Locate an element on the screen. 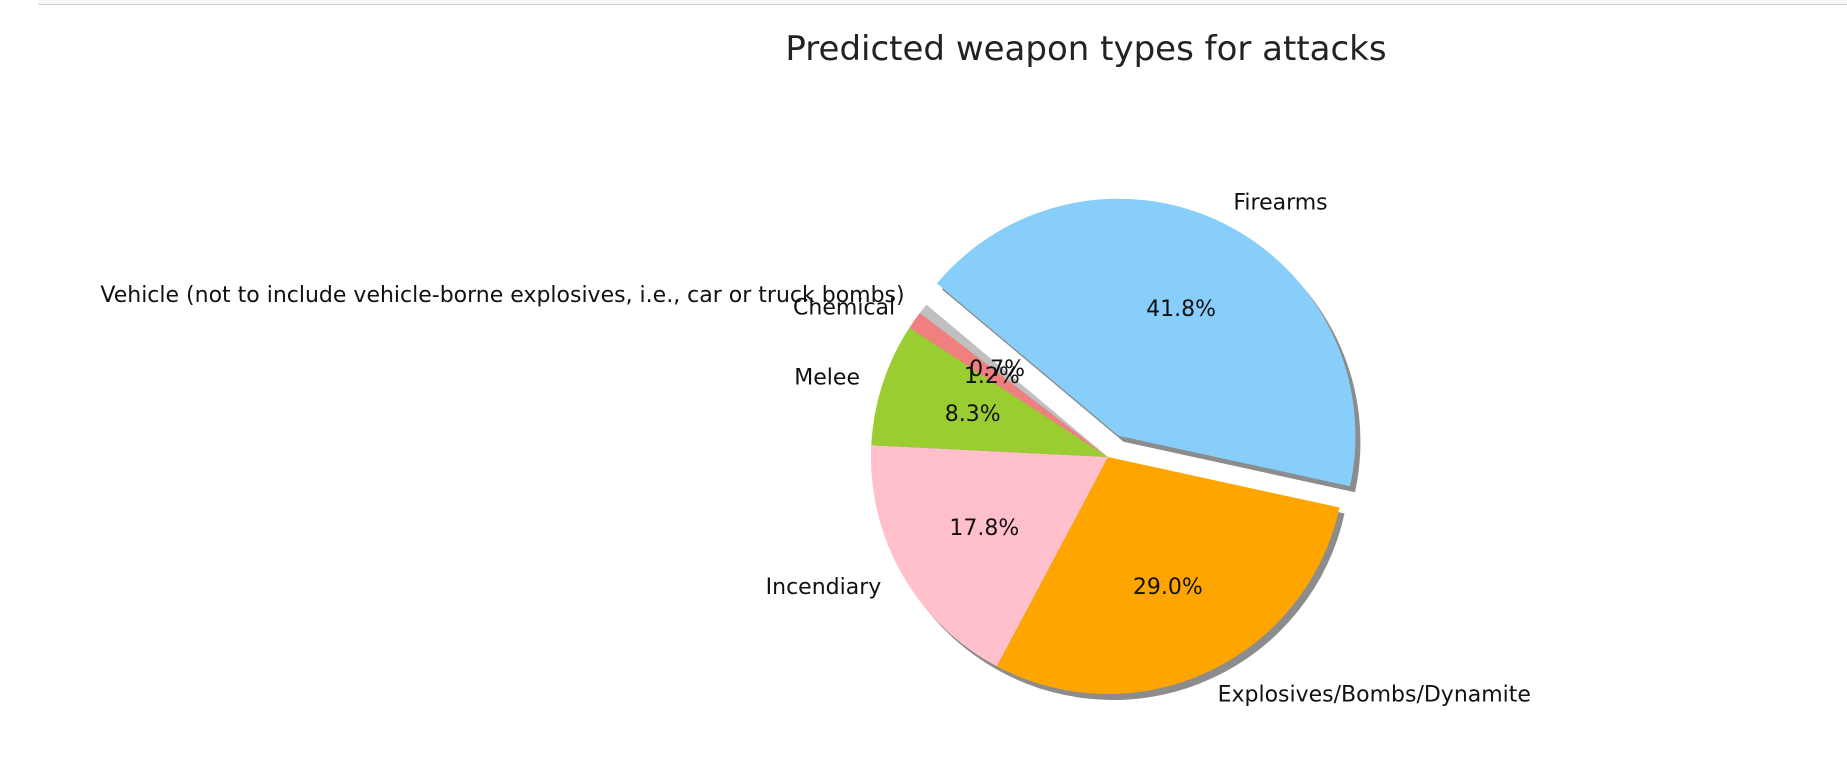 The width and height of the screenshot is (1847, 766). notebook-cell-border is located at coordinates (942, 2).